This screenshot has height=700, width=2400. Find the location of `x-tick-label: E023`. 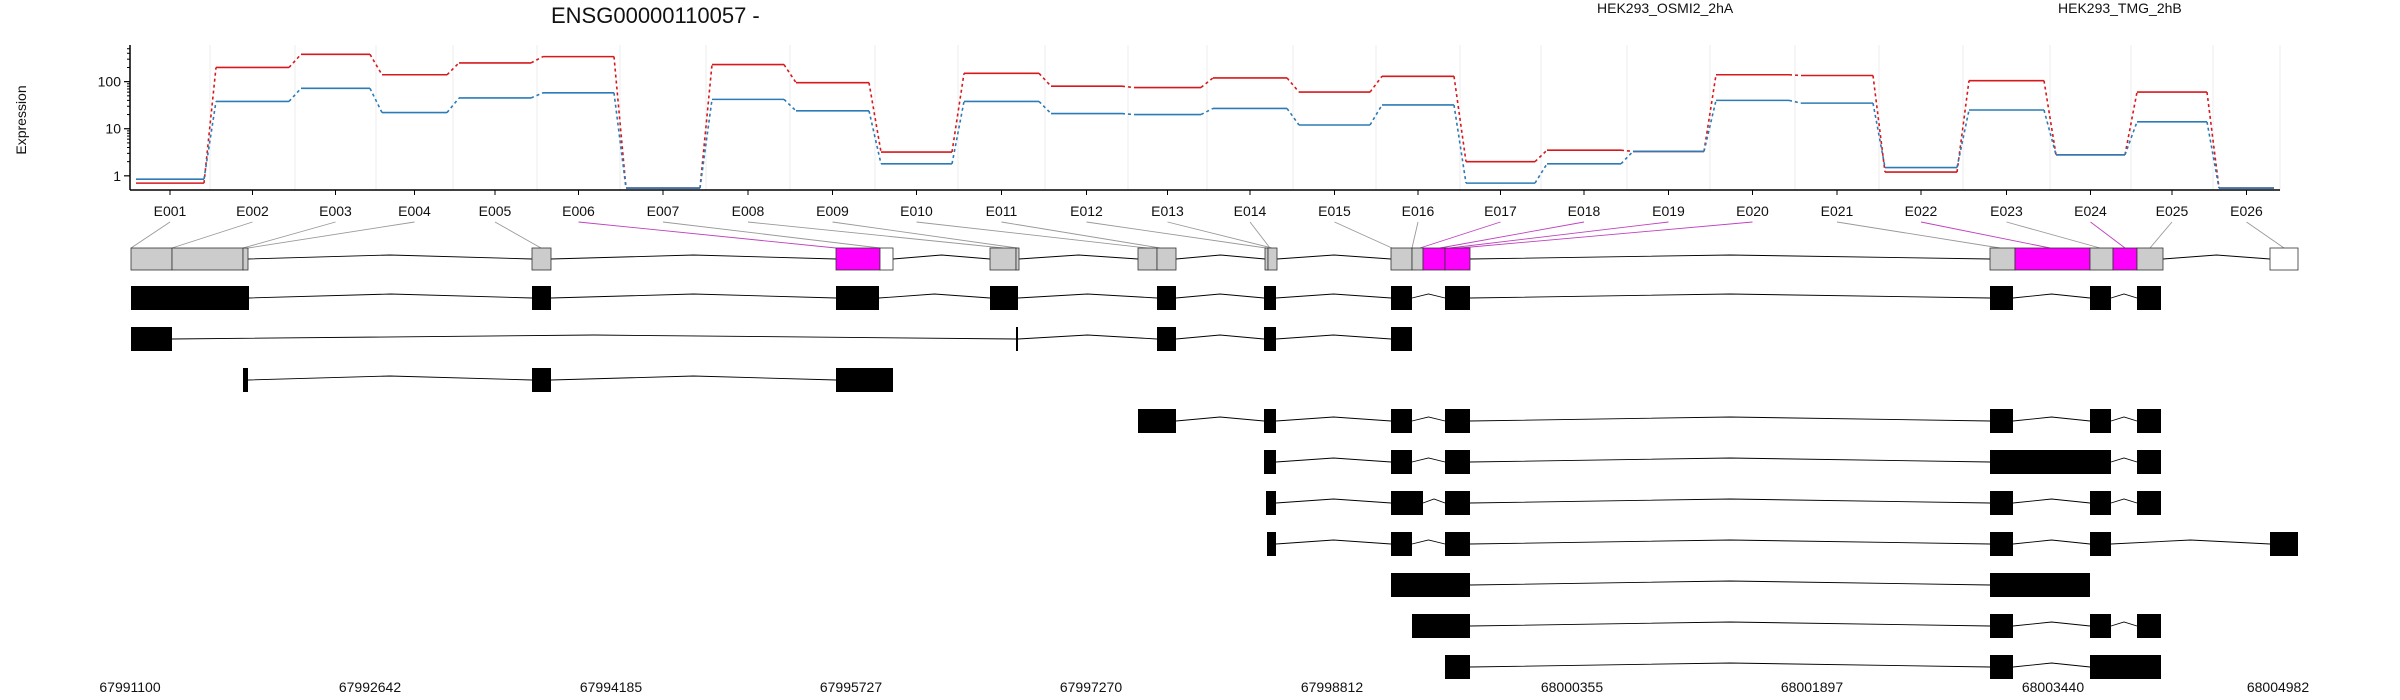

x-tick-label: E023 is located at coordinates (2006, 211).